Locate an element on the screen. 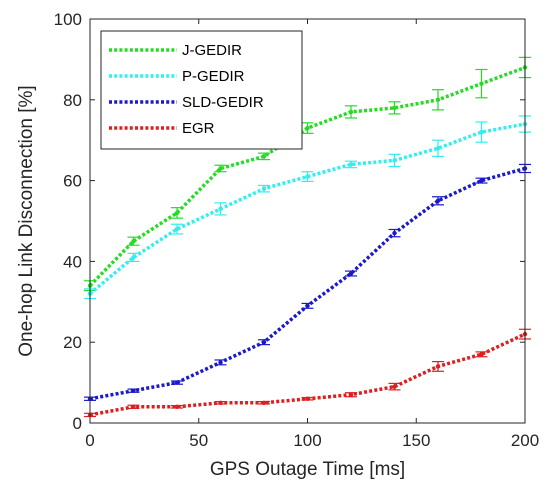  legend: J-GEDIR P-GEDIR SLD-GEDIR EGR is located at coordinates (201, 90).